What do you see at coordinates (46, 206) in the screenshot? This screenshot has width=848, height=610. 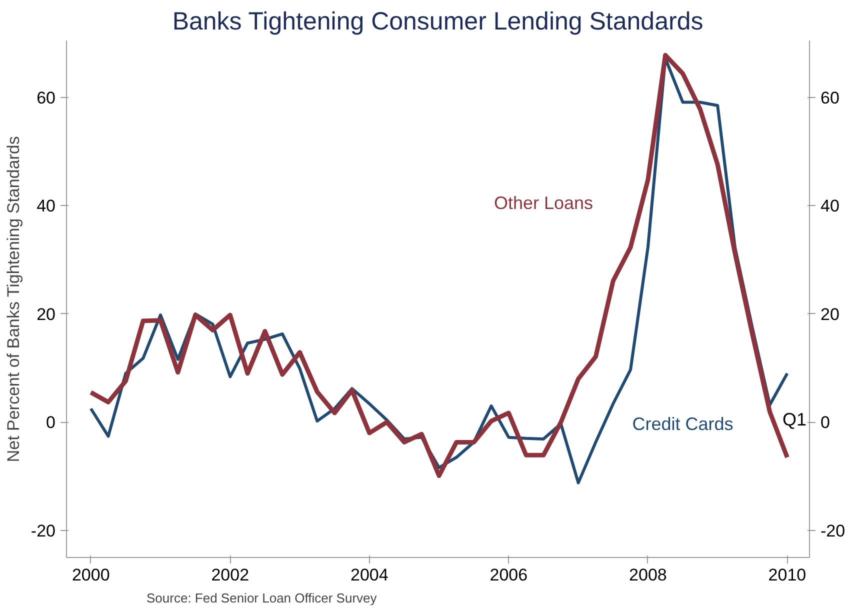 I see `y-tick-label: 40` at bounding box center [46, 206].